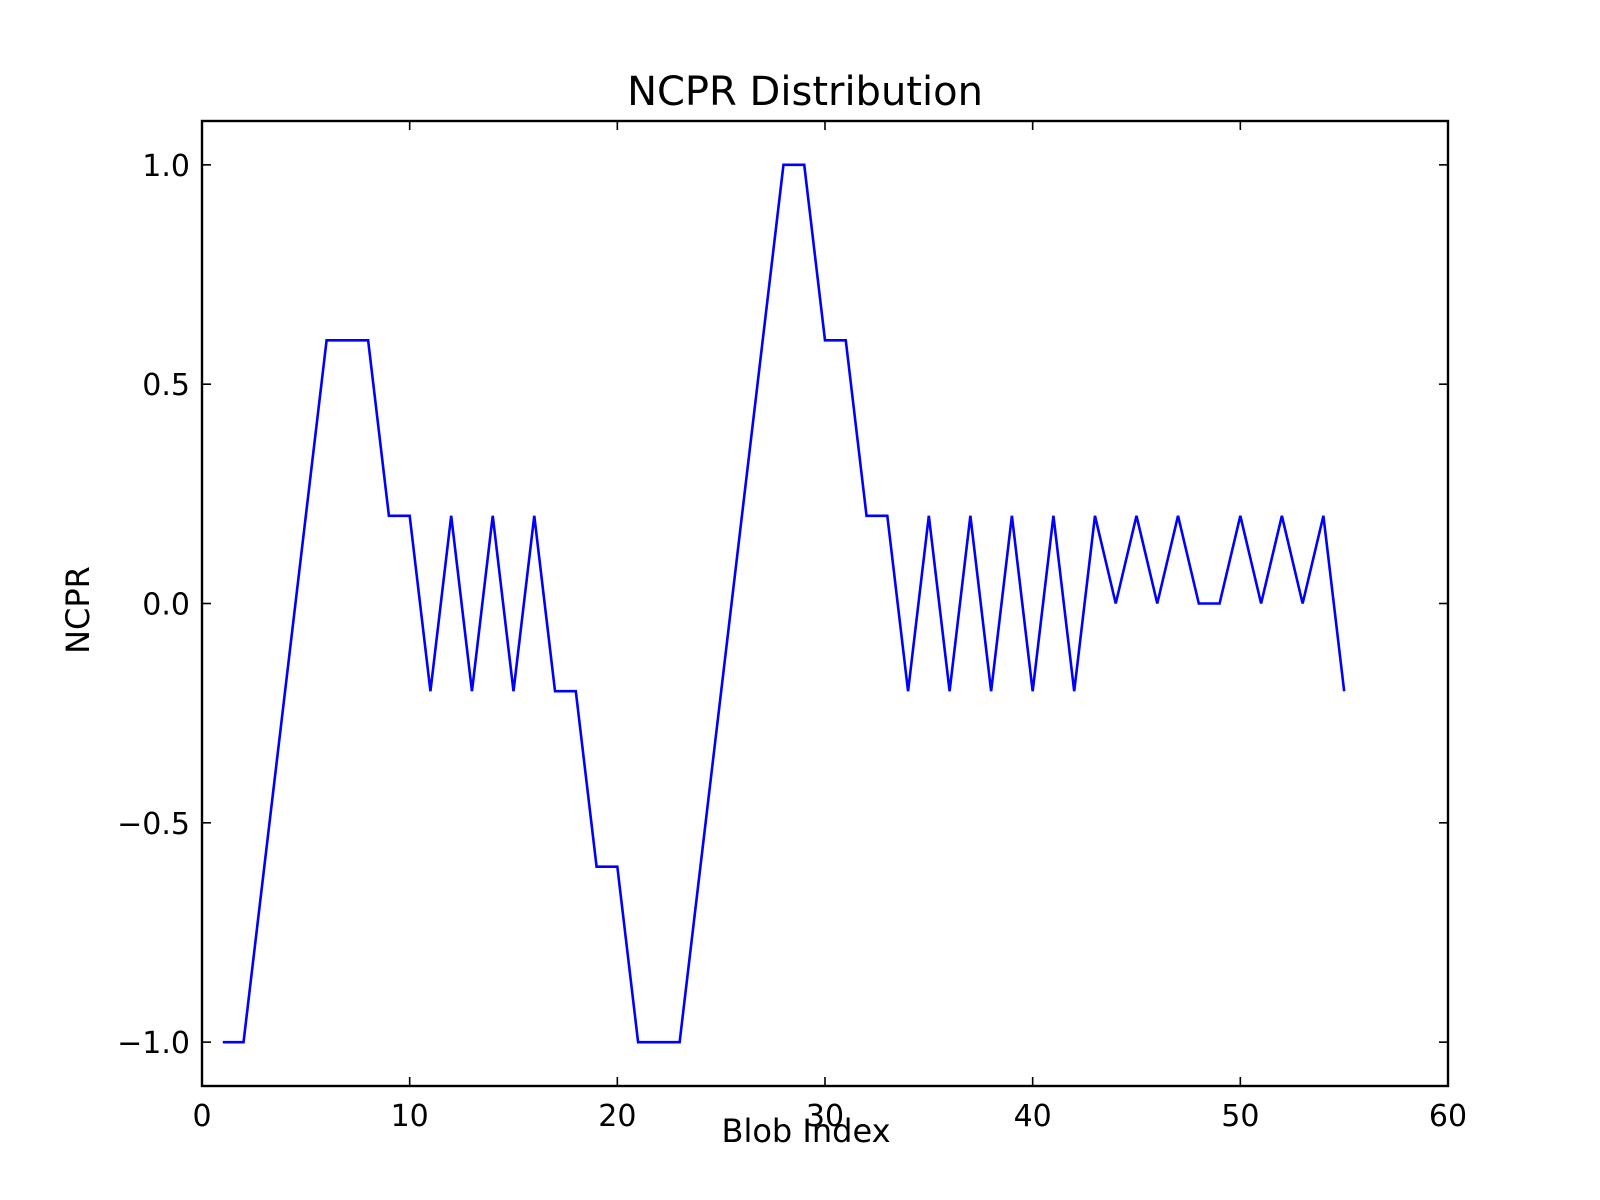 The height and width of the screenshot is (1200, 1600). What do you see at coordinates (166, 166) in the screenshot?
I see `y-tick-label: 1.0` at bounding box center [166, 166].